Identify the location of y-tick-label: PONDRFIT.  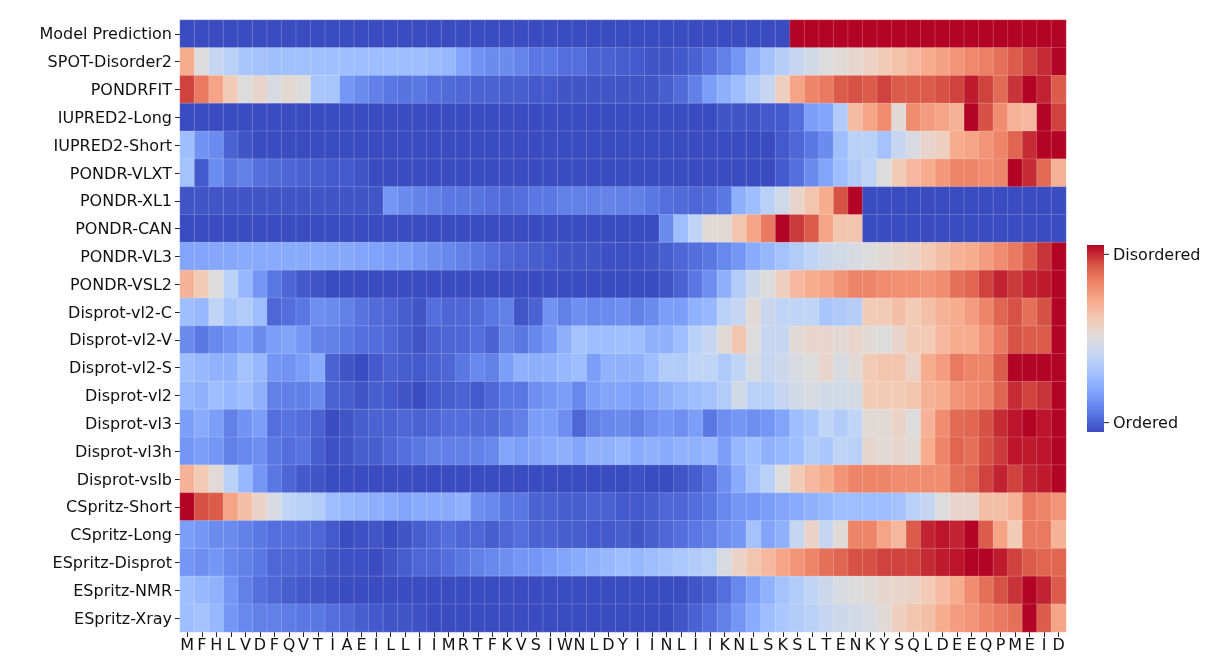
(131, 90).